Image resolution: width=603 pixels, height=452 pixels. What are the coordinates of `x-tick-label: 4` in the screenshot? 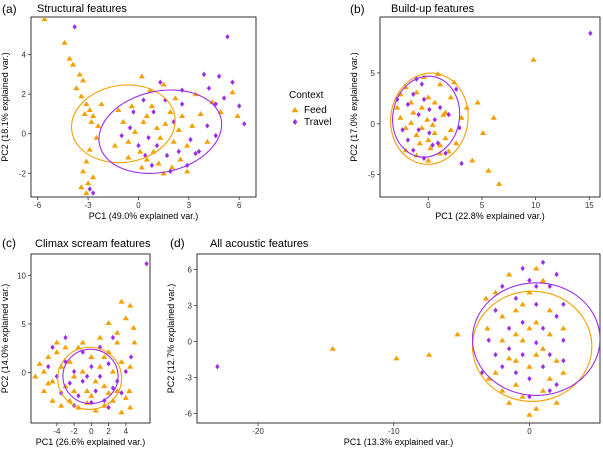 It's located at (126, 431).